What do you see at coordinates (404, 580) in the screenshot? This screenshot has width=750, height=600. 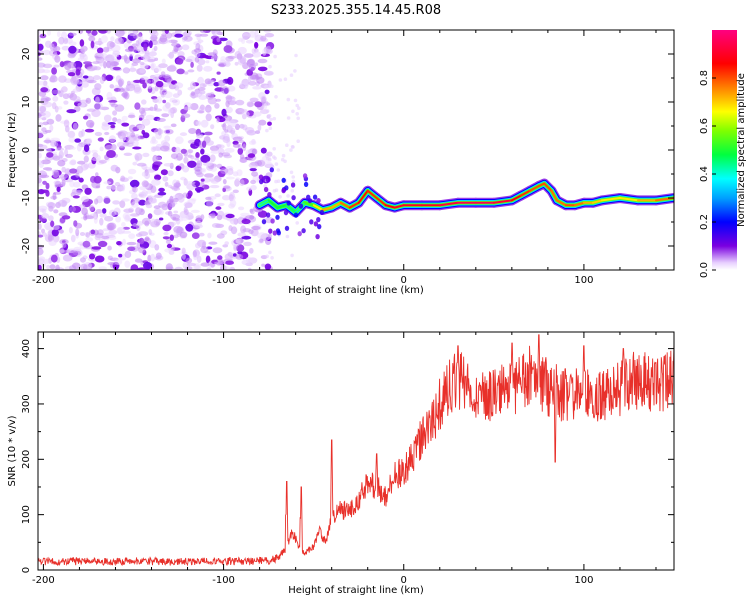 I see `x-tick-label: 0` at bounding box center [404, 580].